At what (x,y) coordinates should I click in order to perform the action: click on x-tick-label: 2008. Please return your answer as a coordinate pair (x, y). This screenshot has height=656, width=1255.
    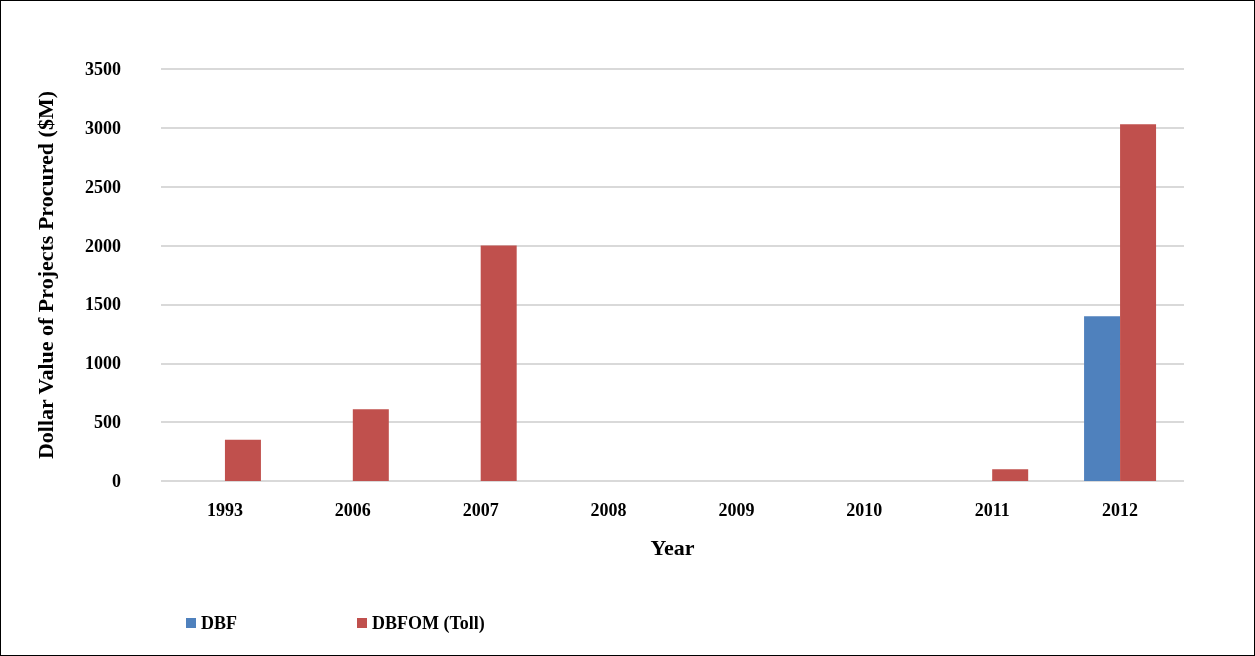
    Looking at the image, I should click on (608, 510).